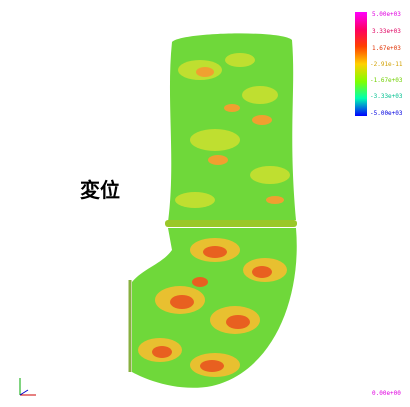 The width and height of the screenshot is (410, 407). Describe the element at coordinates (386, 48) in the screenshot. I see `legend-label: 1.67e+03` at that location.